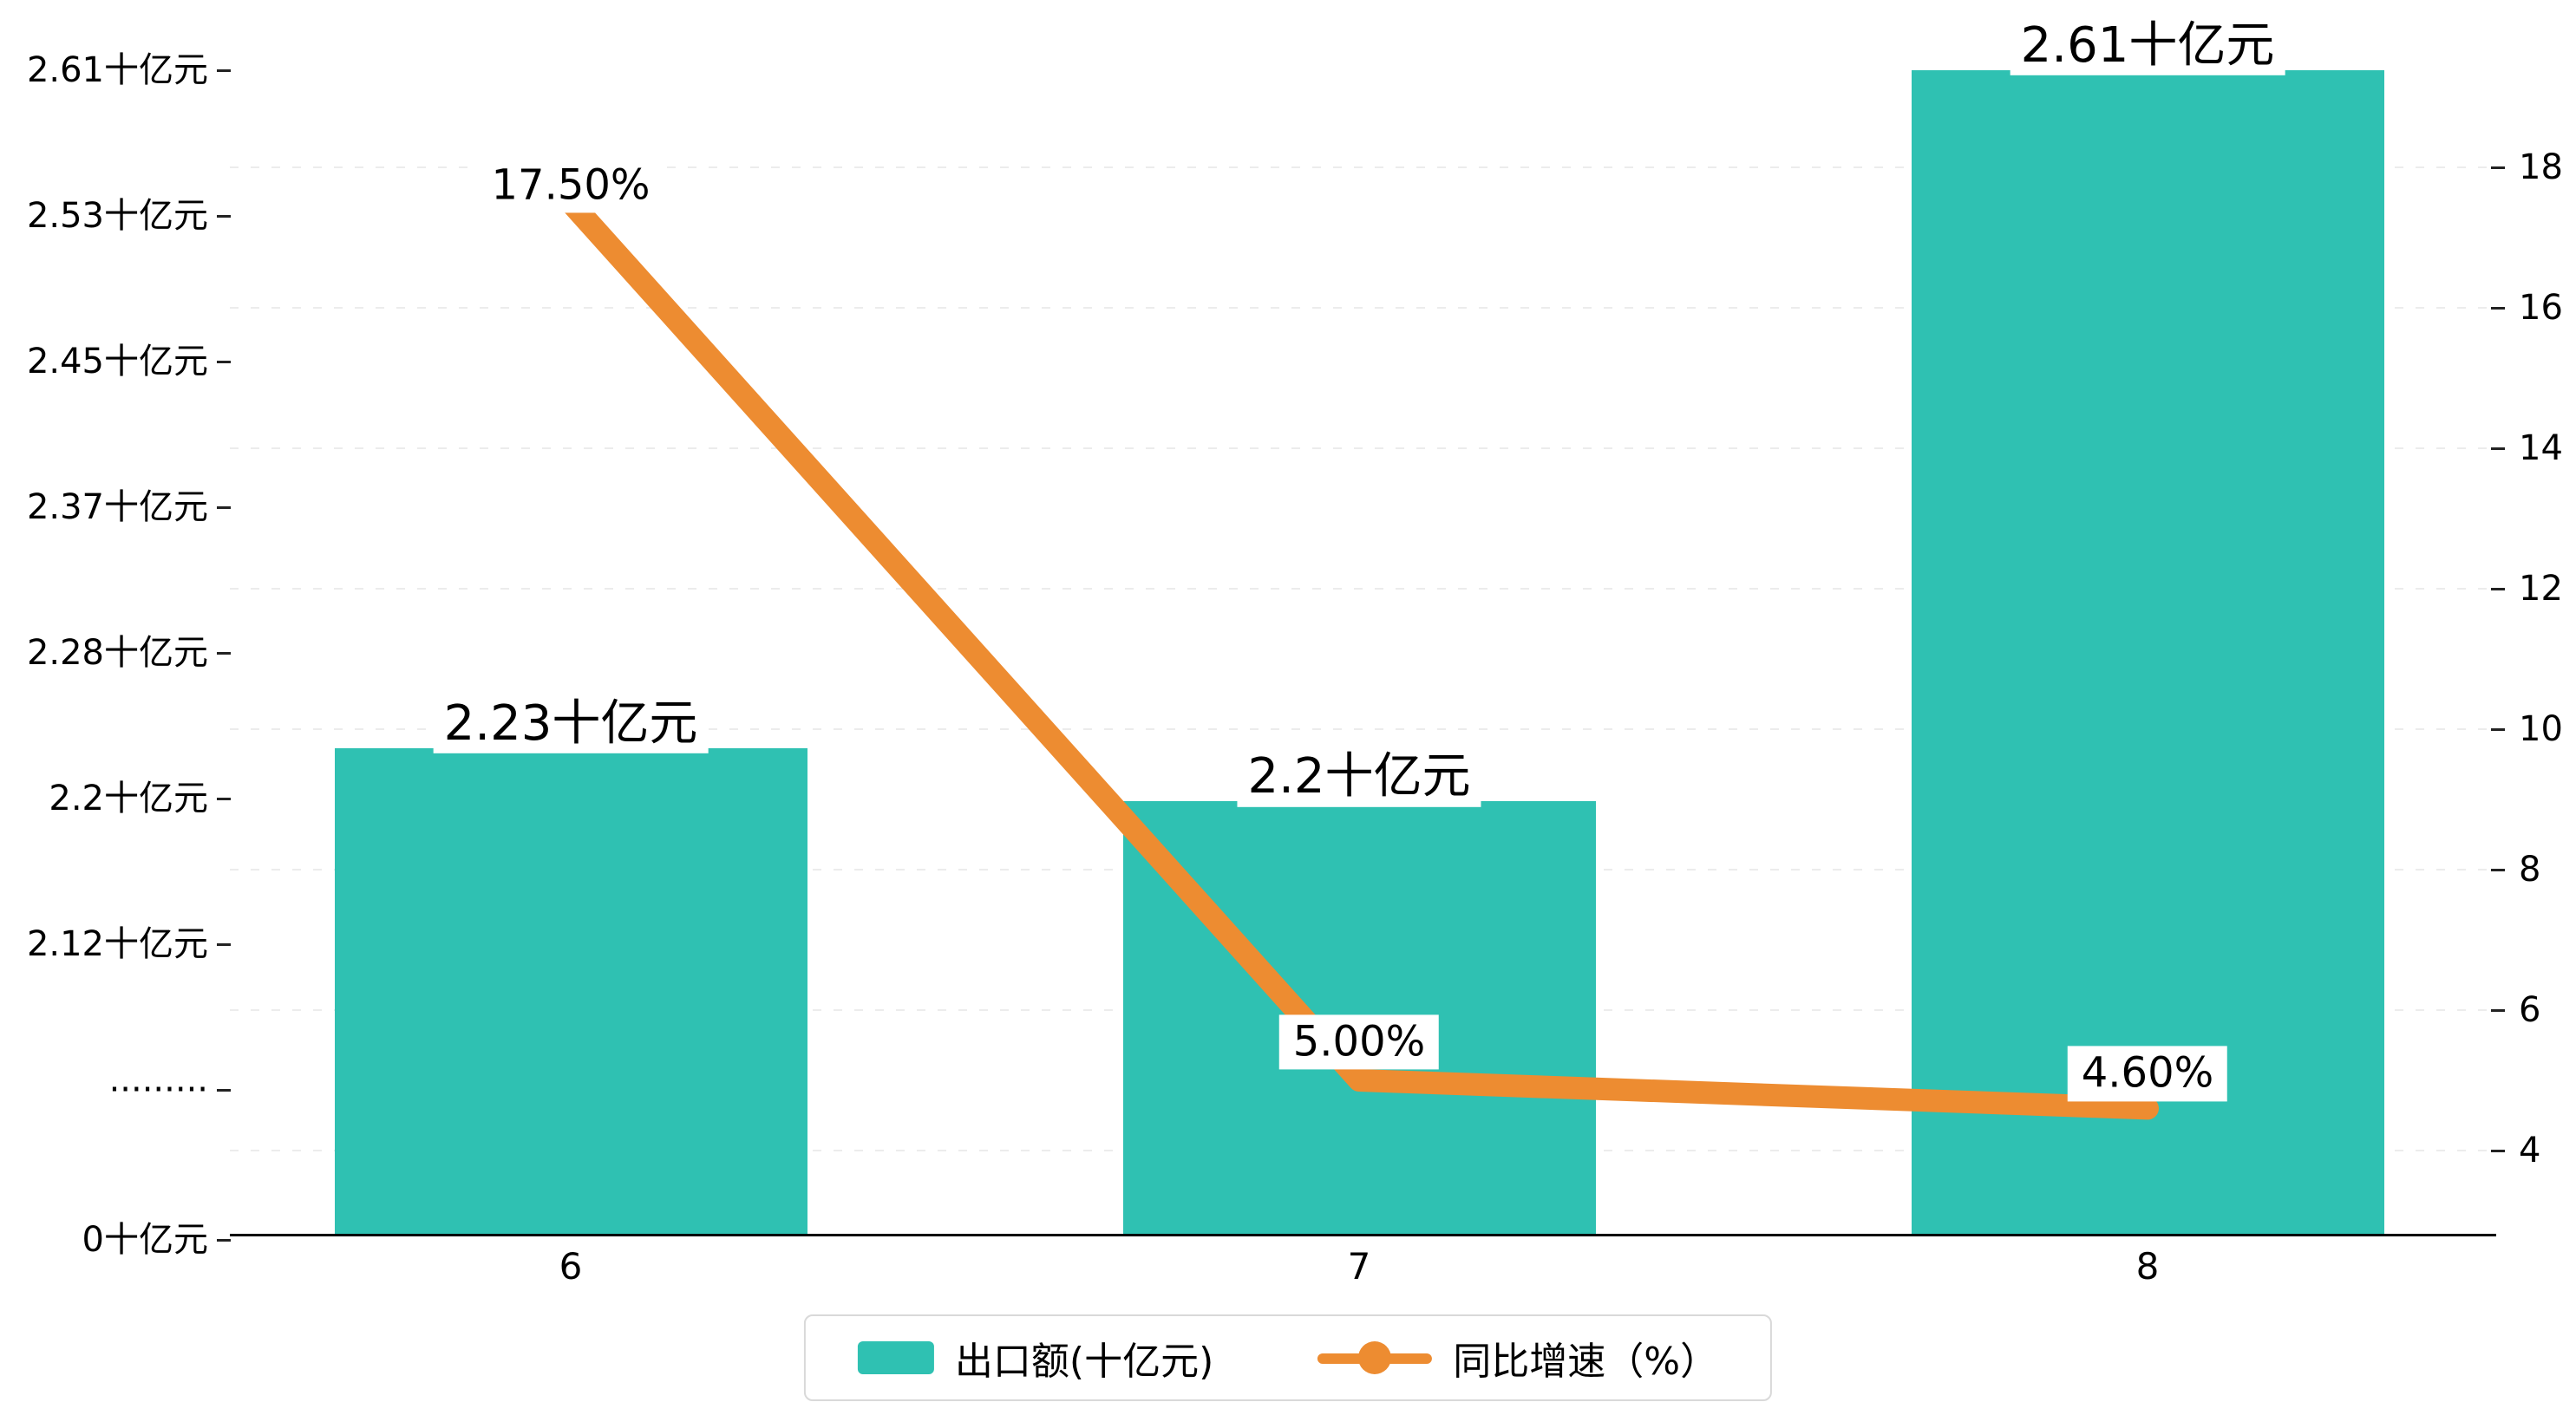 The width and height of the screenshot is (2576, 1415). I want to click on x-axis-label: 8, so click(2147, 1266).